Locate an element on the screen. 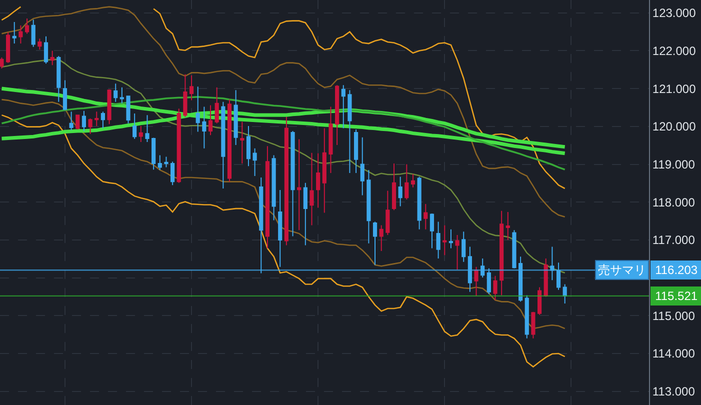 This screenshot has height=405, width=701. y-tick-label: 117.000 is located at coordinates (674, 240).